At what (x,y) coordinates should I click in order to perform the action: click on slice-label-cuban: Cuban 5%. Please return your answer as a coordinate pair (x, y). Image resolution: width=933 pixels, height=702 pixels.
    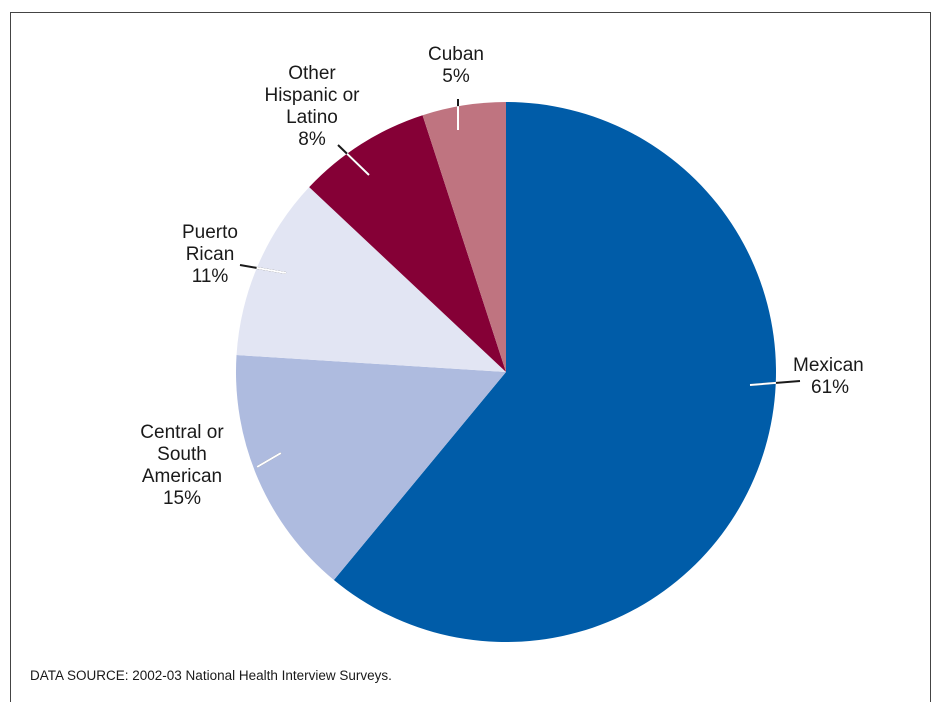
    Looking at the image, I should click on (456, 65).